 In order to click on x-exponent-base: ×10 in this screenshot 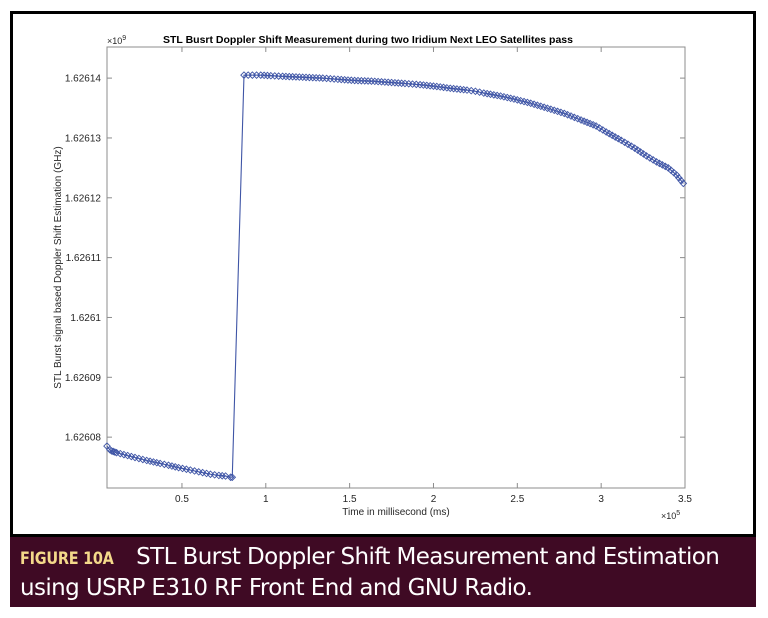, I will do `click(668, 516)`.